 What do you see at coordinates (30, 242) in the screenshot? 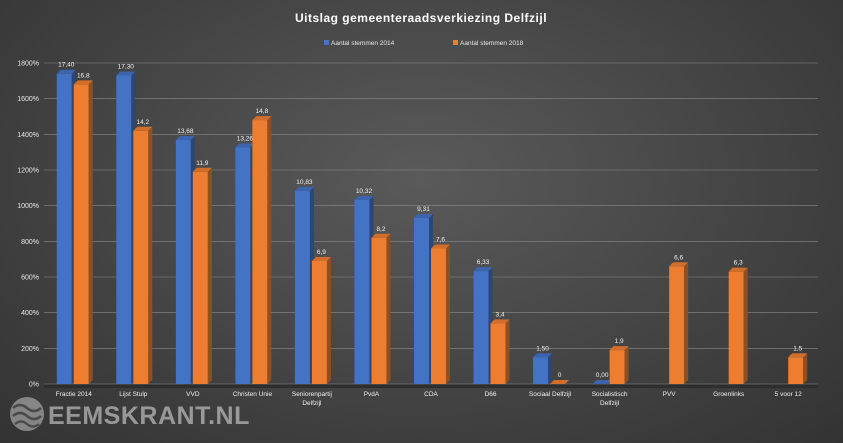
I see `y-tick-label: 800%` at bounding box center [30, 242].